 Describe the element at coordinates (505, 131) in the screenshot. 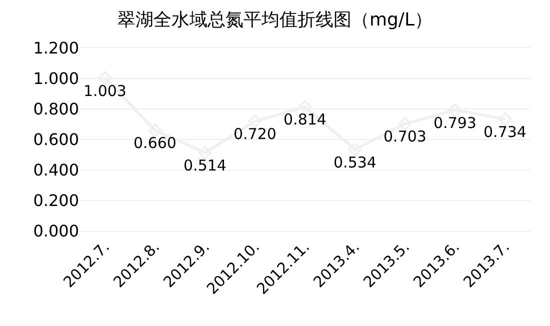

I see `data-label: 0.734` at that location.